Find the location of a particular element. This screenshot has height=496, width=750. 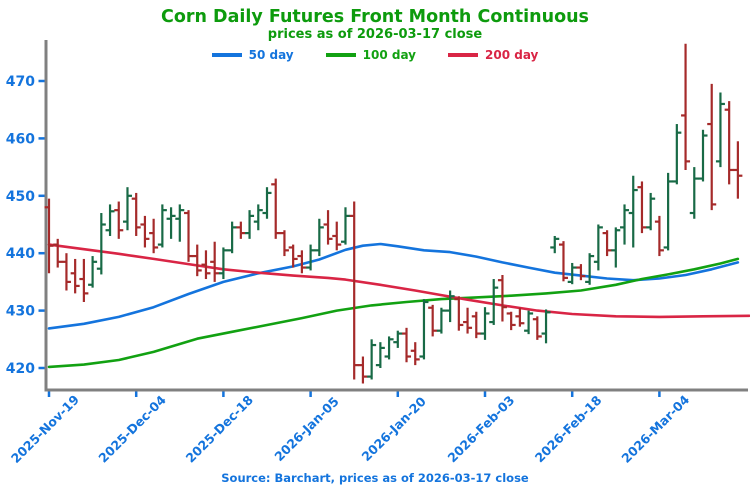

svg-text: 2025-Dec-18 is located at coordinates (219, 428).